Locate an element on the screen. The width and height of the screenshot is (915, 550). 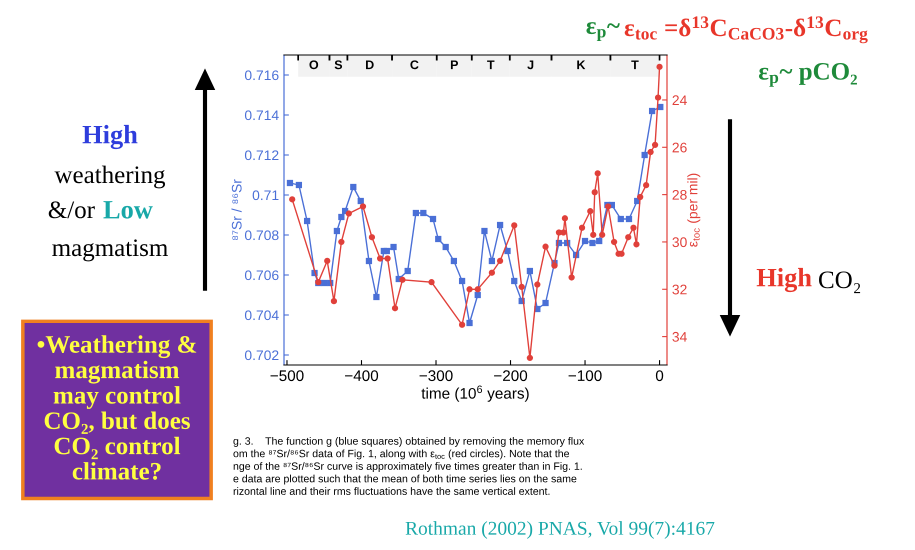
text: &/or is located at coordinates (71, 209).